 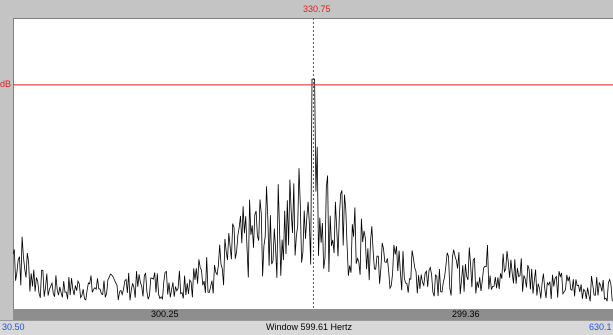 What do you see at coordinates (6, 84) in the screenshot?
I see `cursor-level-label: dB` at bounding box center [6, 84].